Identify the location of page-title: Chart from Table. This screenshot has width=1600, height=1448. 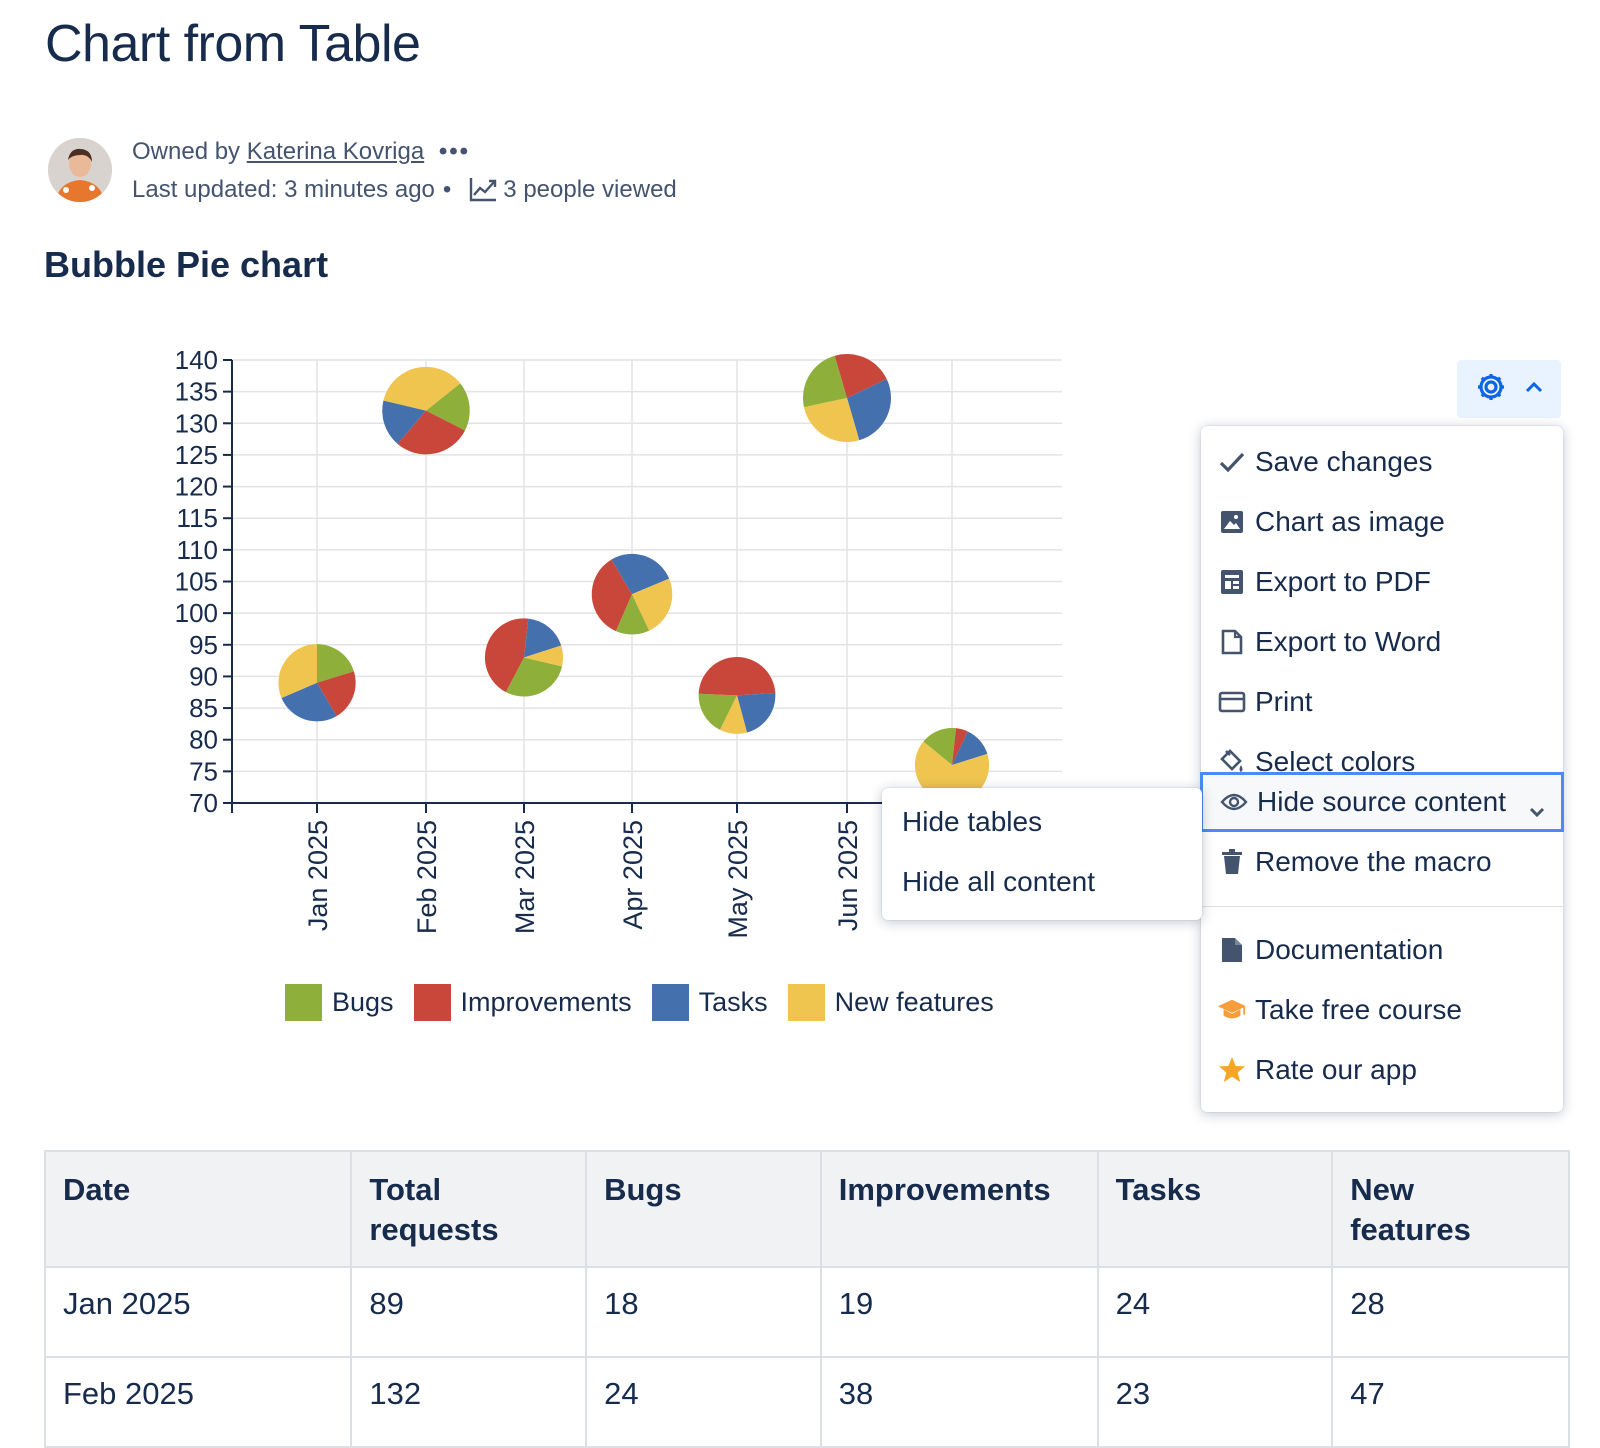
(233, 44).